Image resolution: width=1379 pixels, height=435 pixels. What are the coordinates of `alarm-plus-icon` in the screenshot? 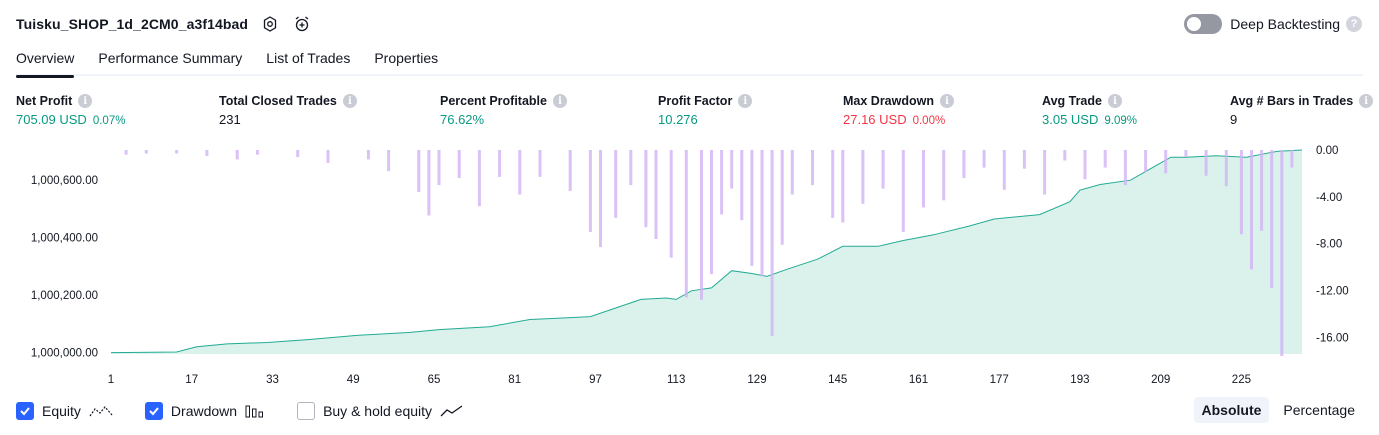 It's located at (302, 24).